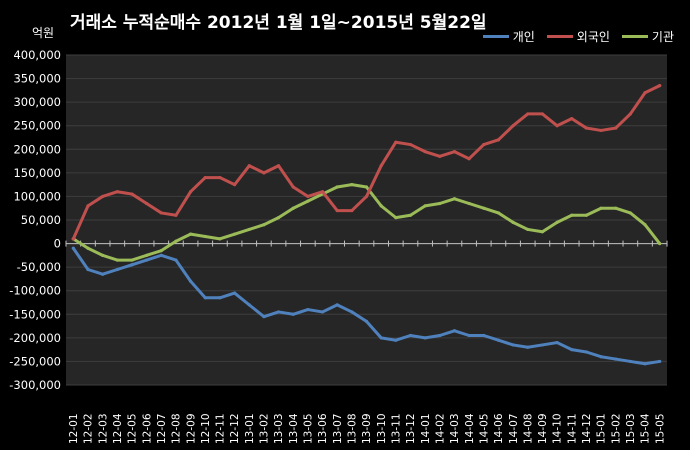 Image resolution: width=690 pixels, height=450 pixels. I want to click on x-tick-label: 14-03, so click(455, 428).